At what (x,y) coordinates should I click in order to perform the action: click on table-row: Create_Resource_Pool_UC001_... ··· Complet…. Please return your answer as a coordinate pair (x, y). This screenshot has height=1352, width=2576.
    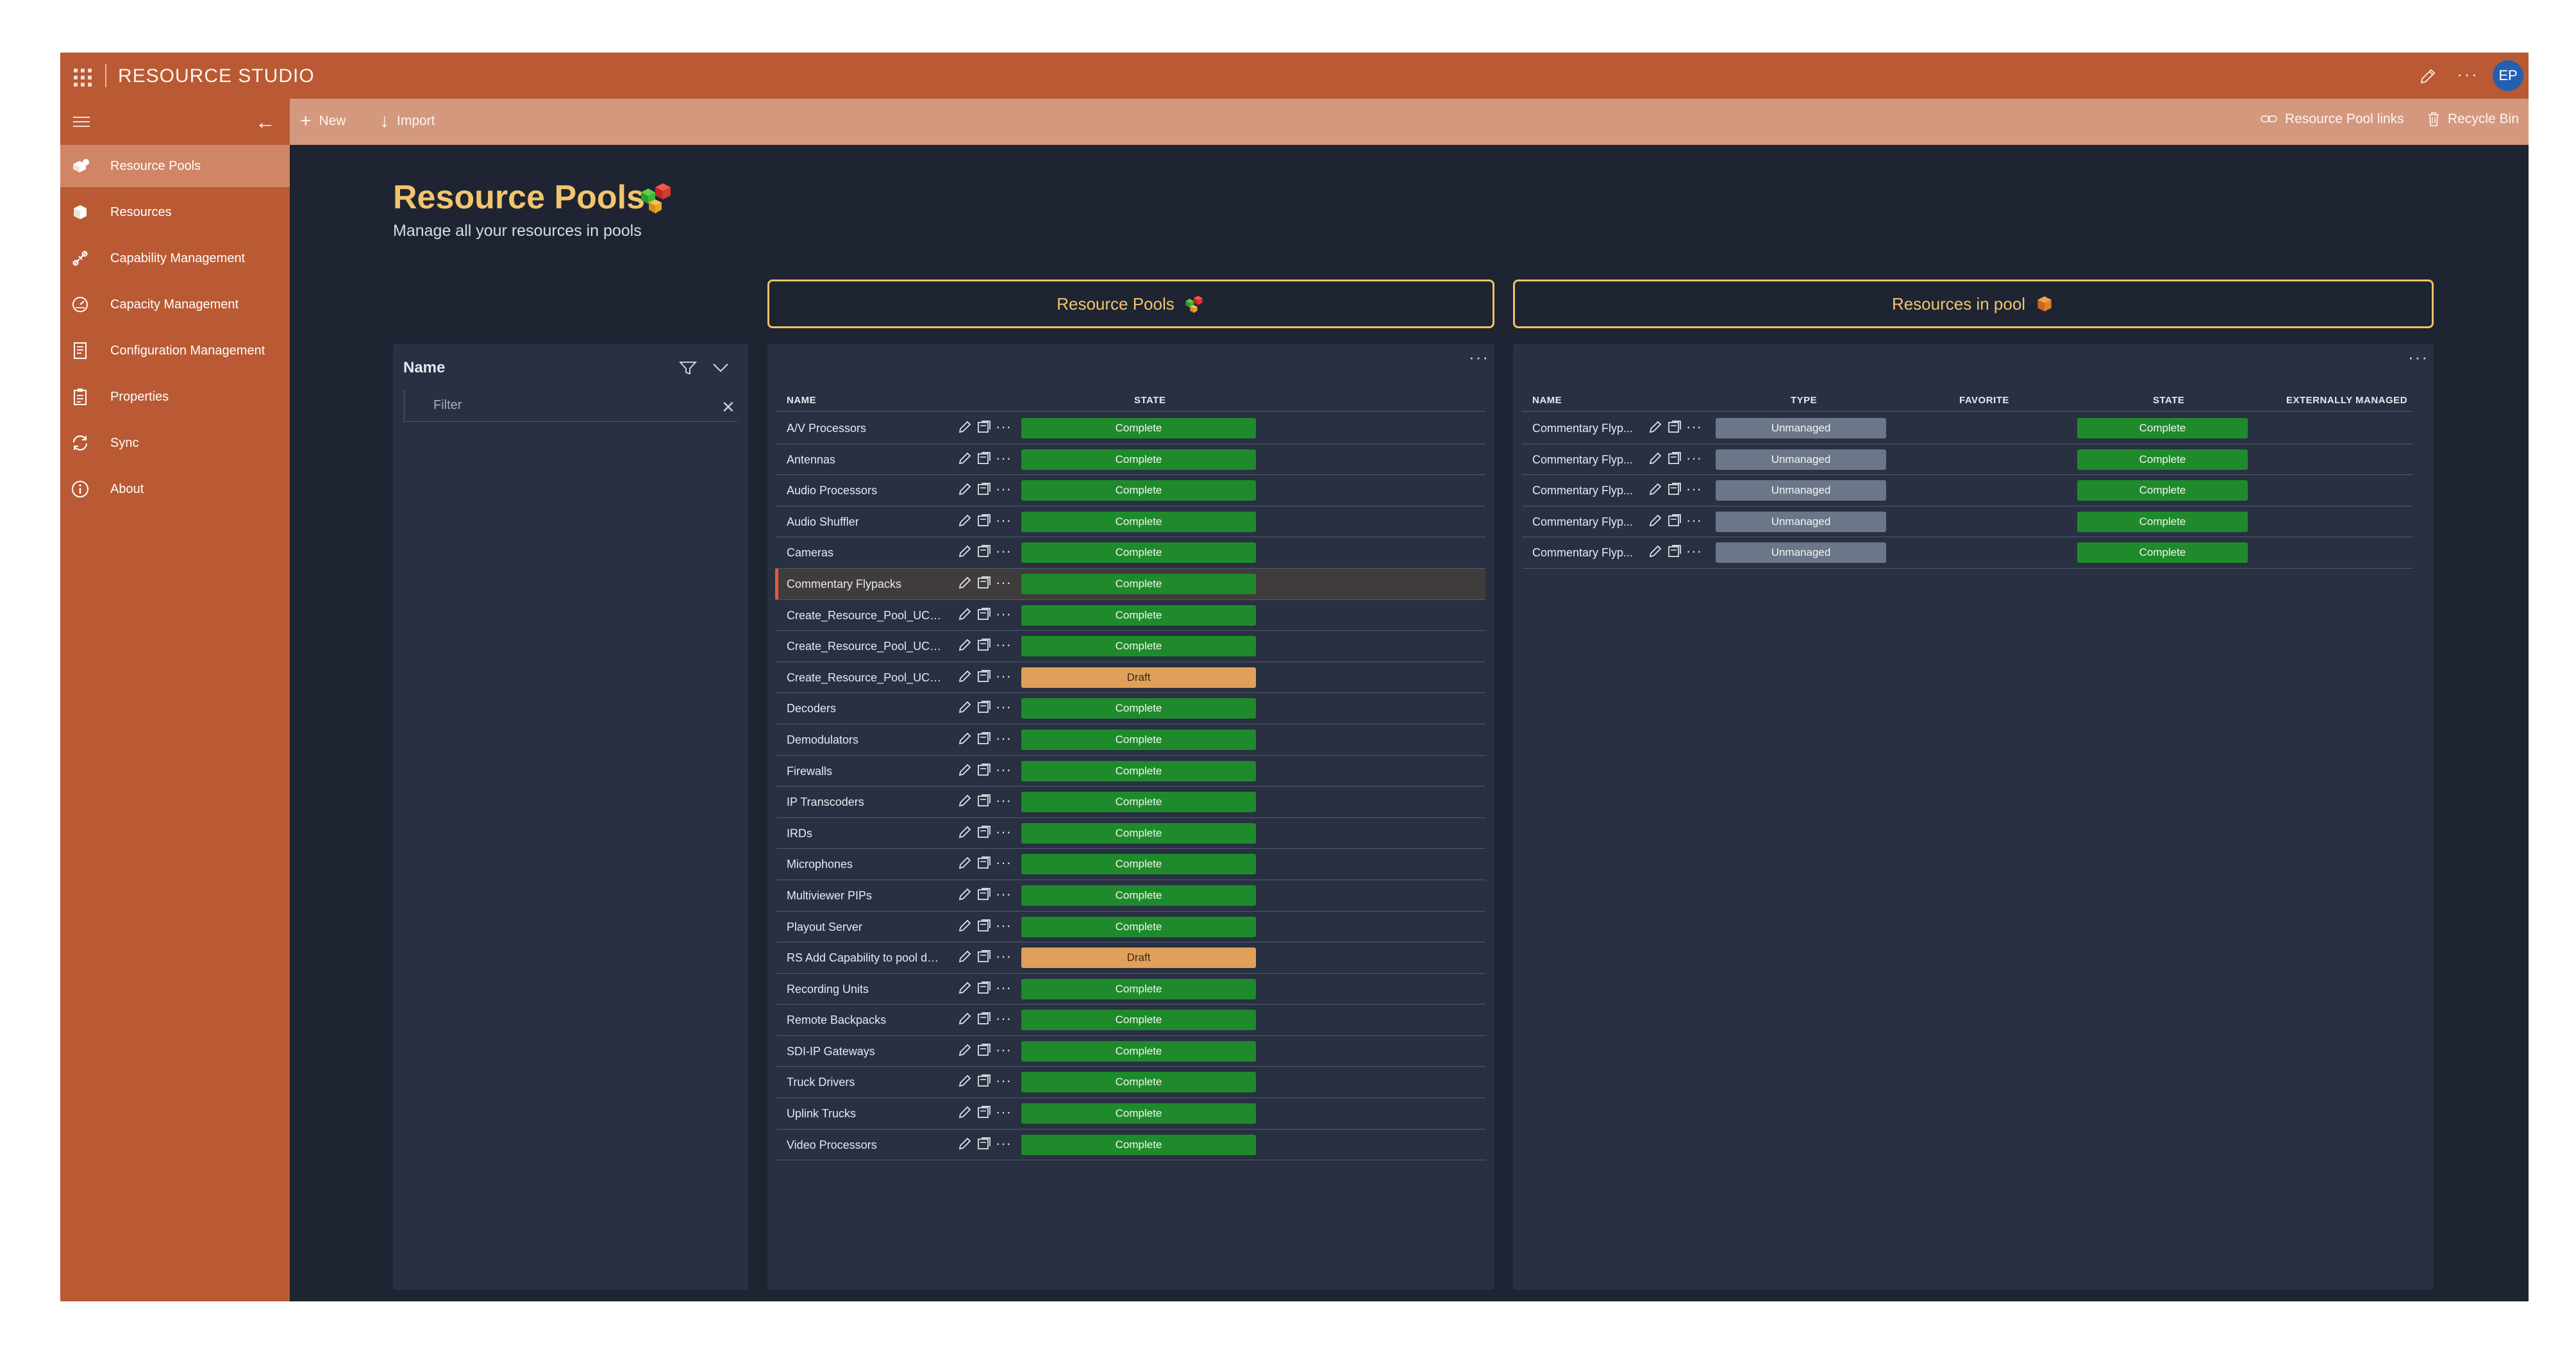
    Looking at the image, I should click on (1130, 615).